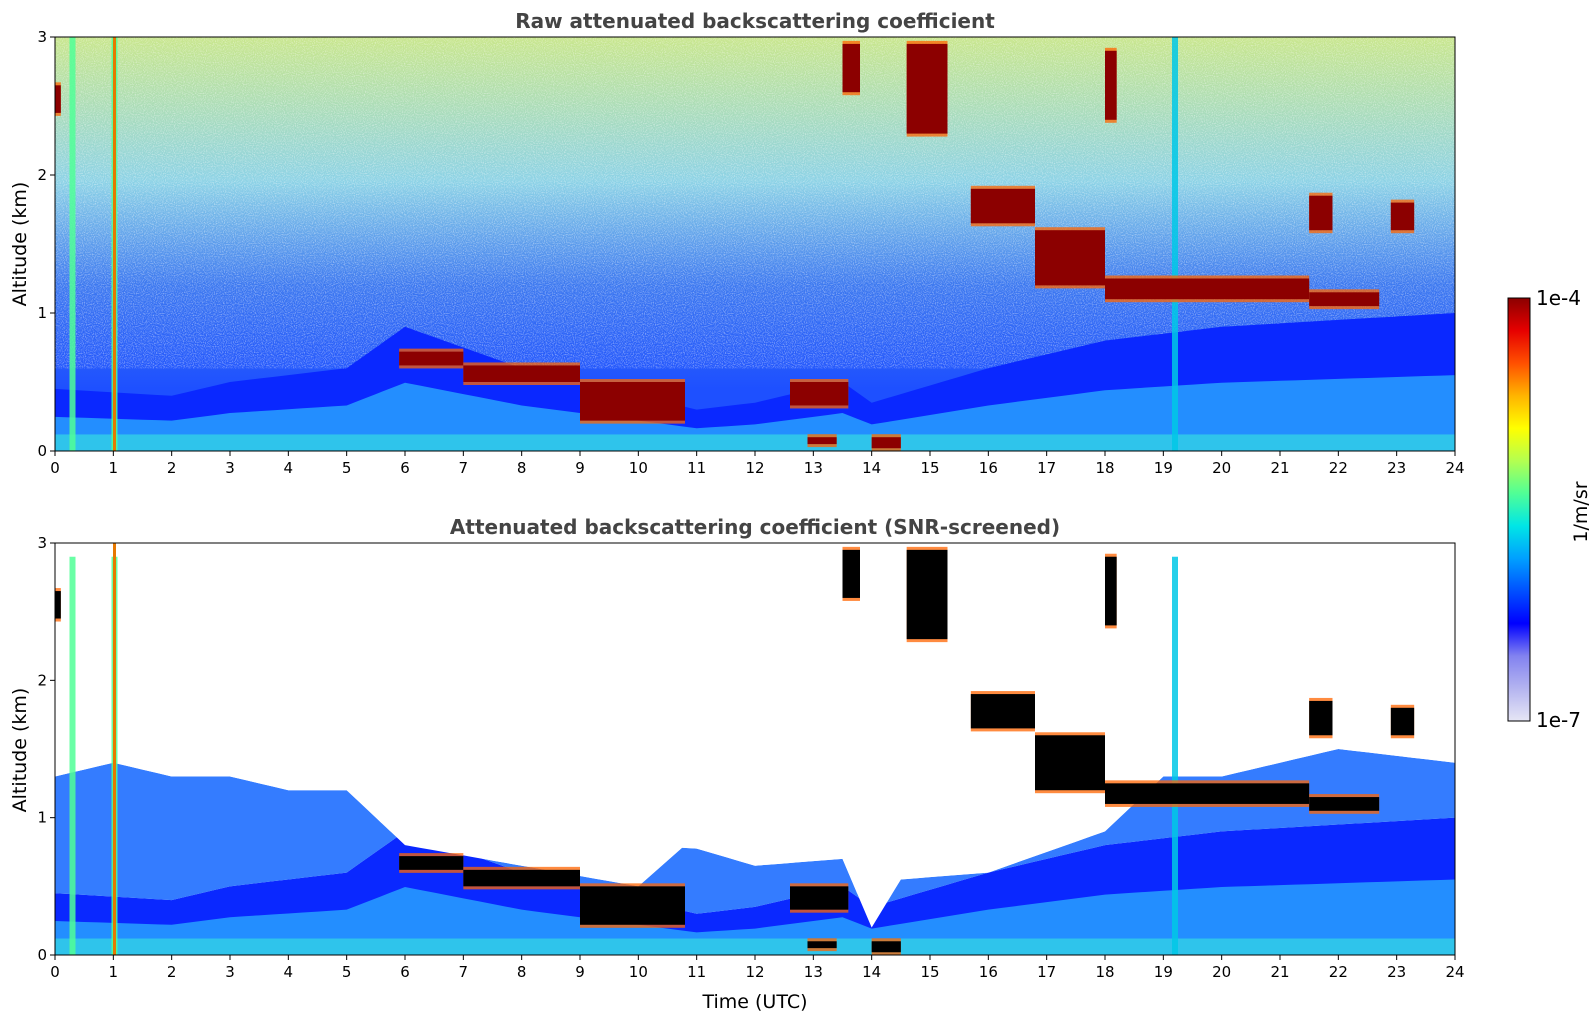 The height and width of the screenshot is (1020, 1595). Describe the element at coordinates (464, 972) in the screenshot. I see `x-tick-label: 7` at that location.